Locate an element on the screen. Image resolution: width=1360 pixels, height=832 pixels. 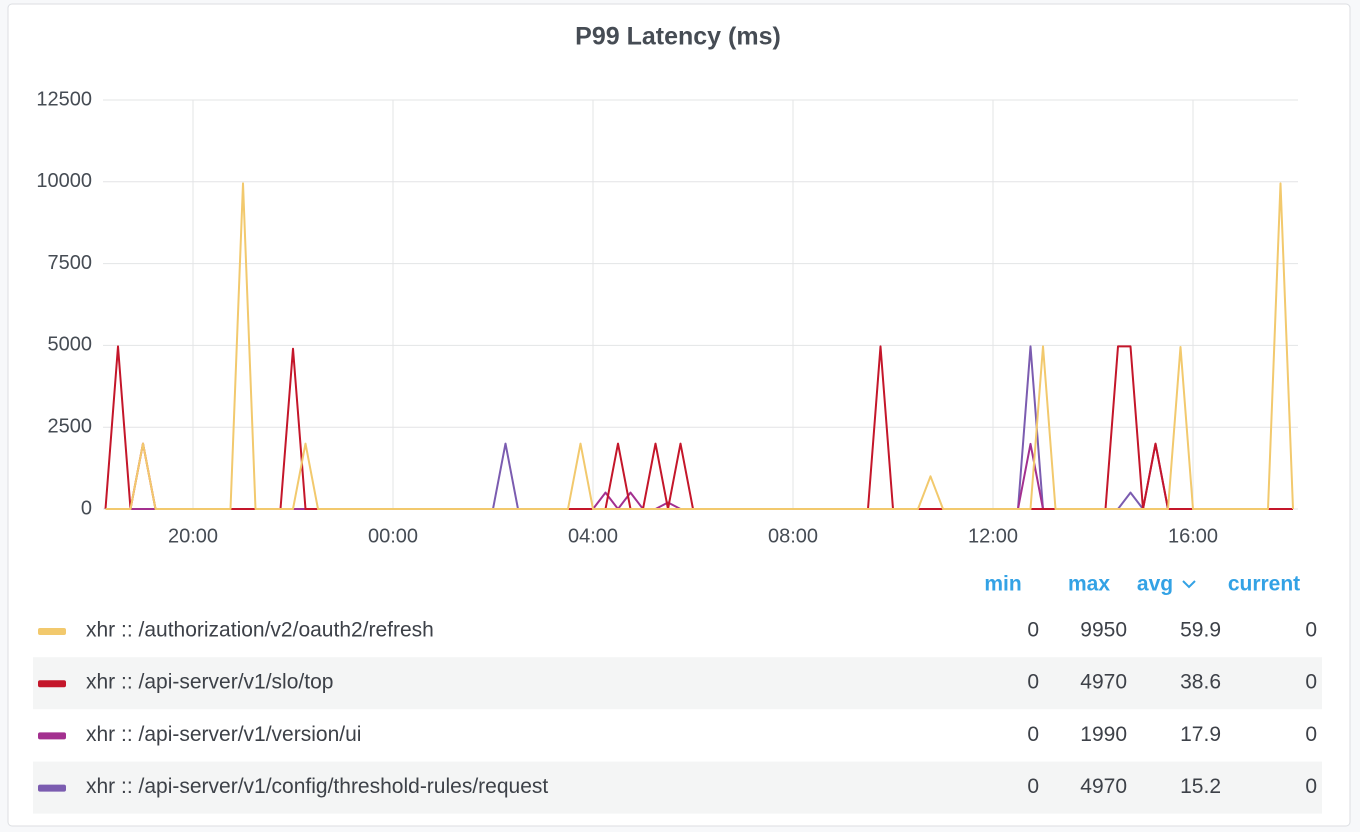
y-tick-label: 0 is located at coordinates (86, 508).